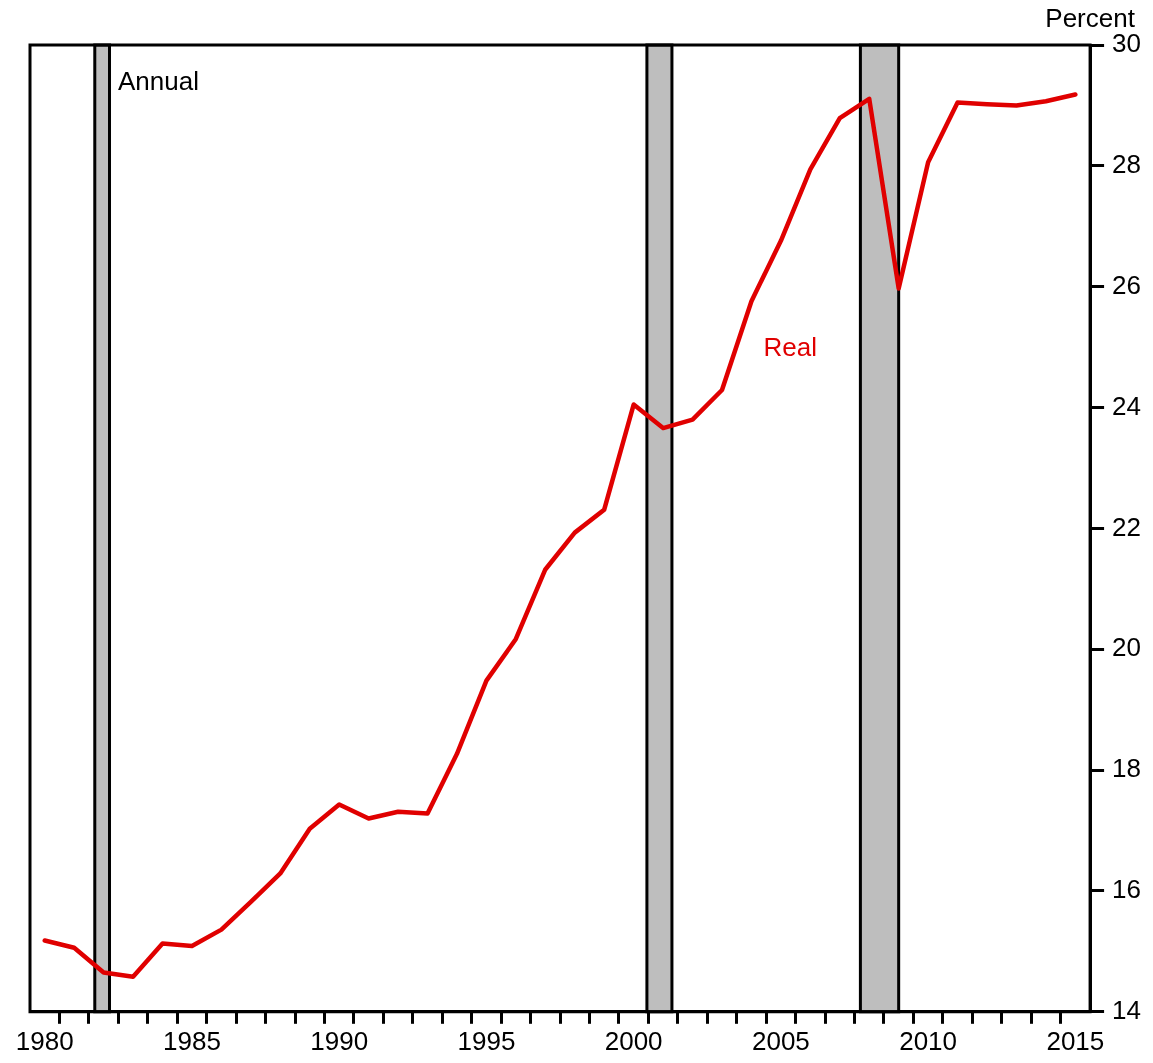 This screenshot has width=1153, height=1063. Describe the element at coordinates (44, 1040) in the screenshot. I see `x-tick-label: 1980` at that location.